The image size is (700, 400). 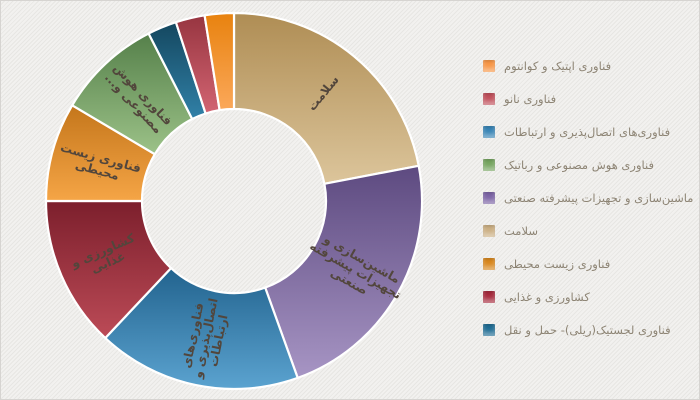 I want to click on pie-slice-salamat, so click(x=326, y=98).